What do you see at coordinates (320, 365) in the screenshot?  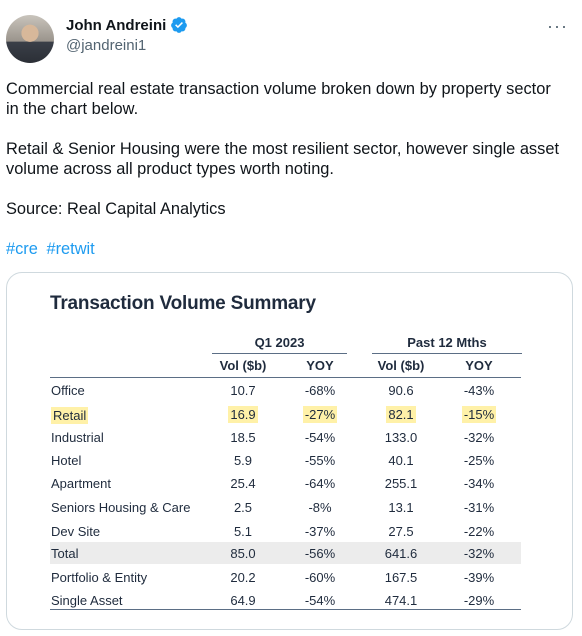 I see `col-header-q1-yoy: YOY` at bounding box center [320, 365].